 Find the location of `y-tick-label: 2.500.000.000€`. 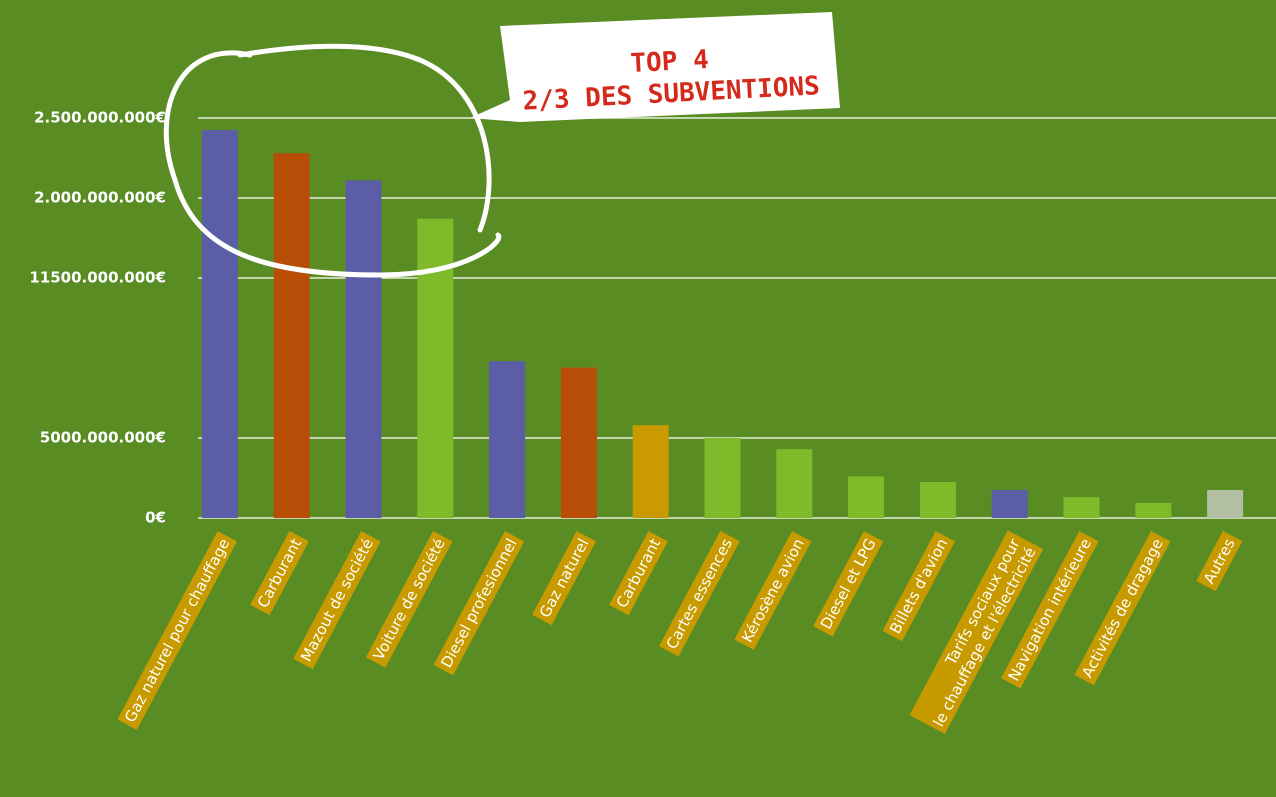

y-tick-label: 2.500.000.000€ is located at coordinates (100, 118).